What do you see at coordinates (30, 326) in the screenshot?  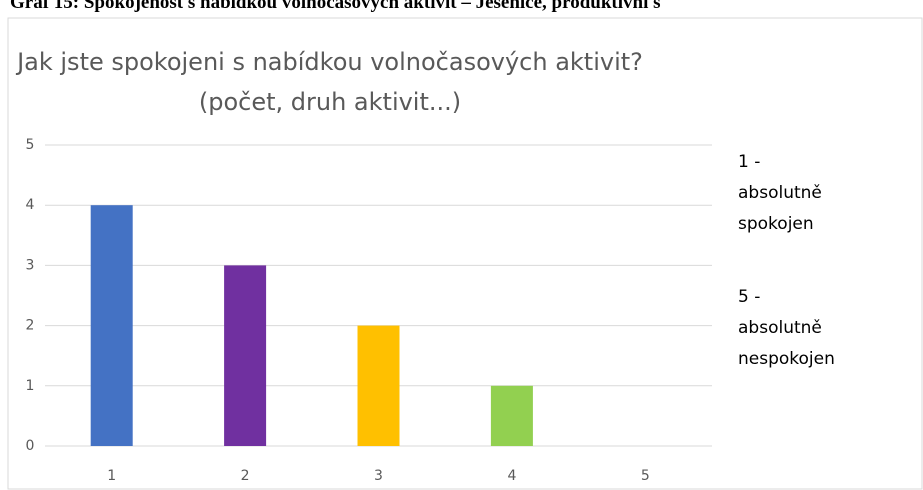 I see `y-tick-label: 2` at bounding box center [30, 326].